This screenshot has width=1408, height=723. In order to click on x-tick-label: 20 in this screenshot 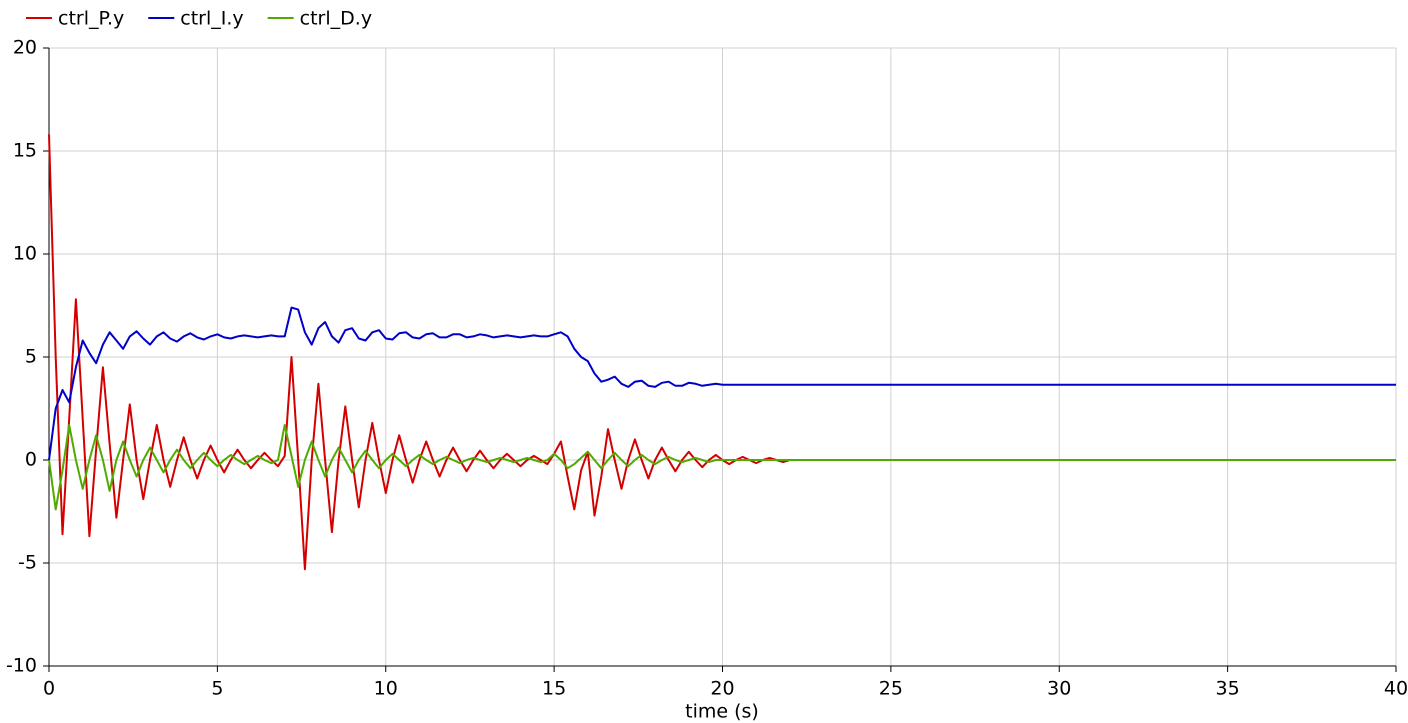, I will do `click(722, 689)`.